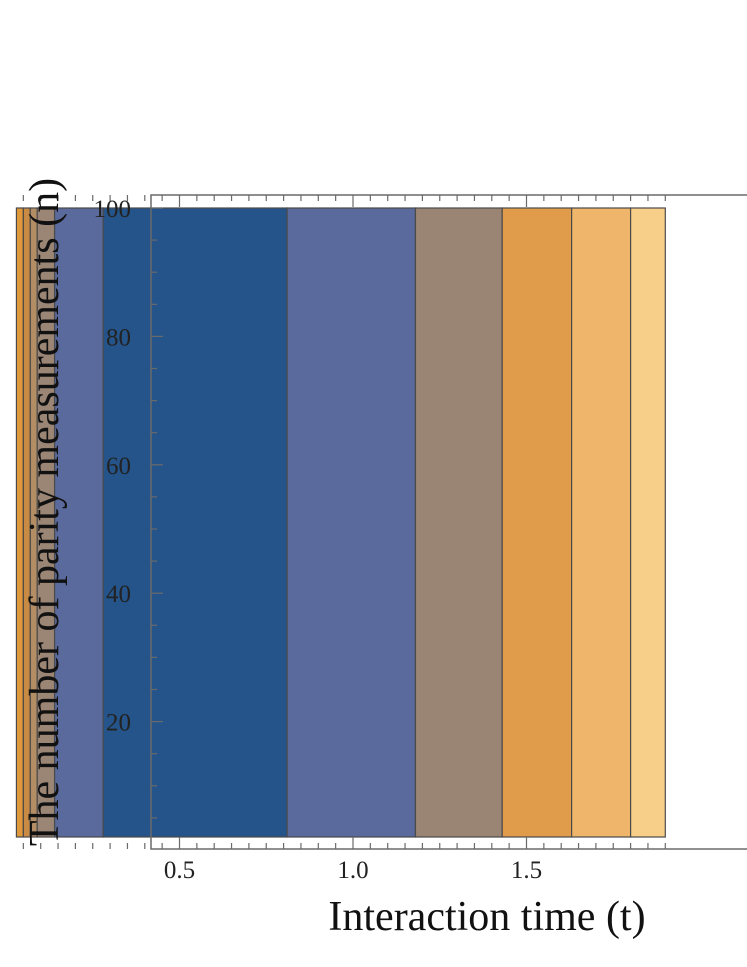  Describe the element at coordinates (118, 594) in the screenshot. I see `y-tick-label: 40` at that location.